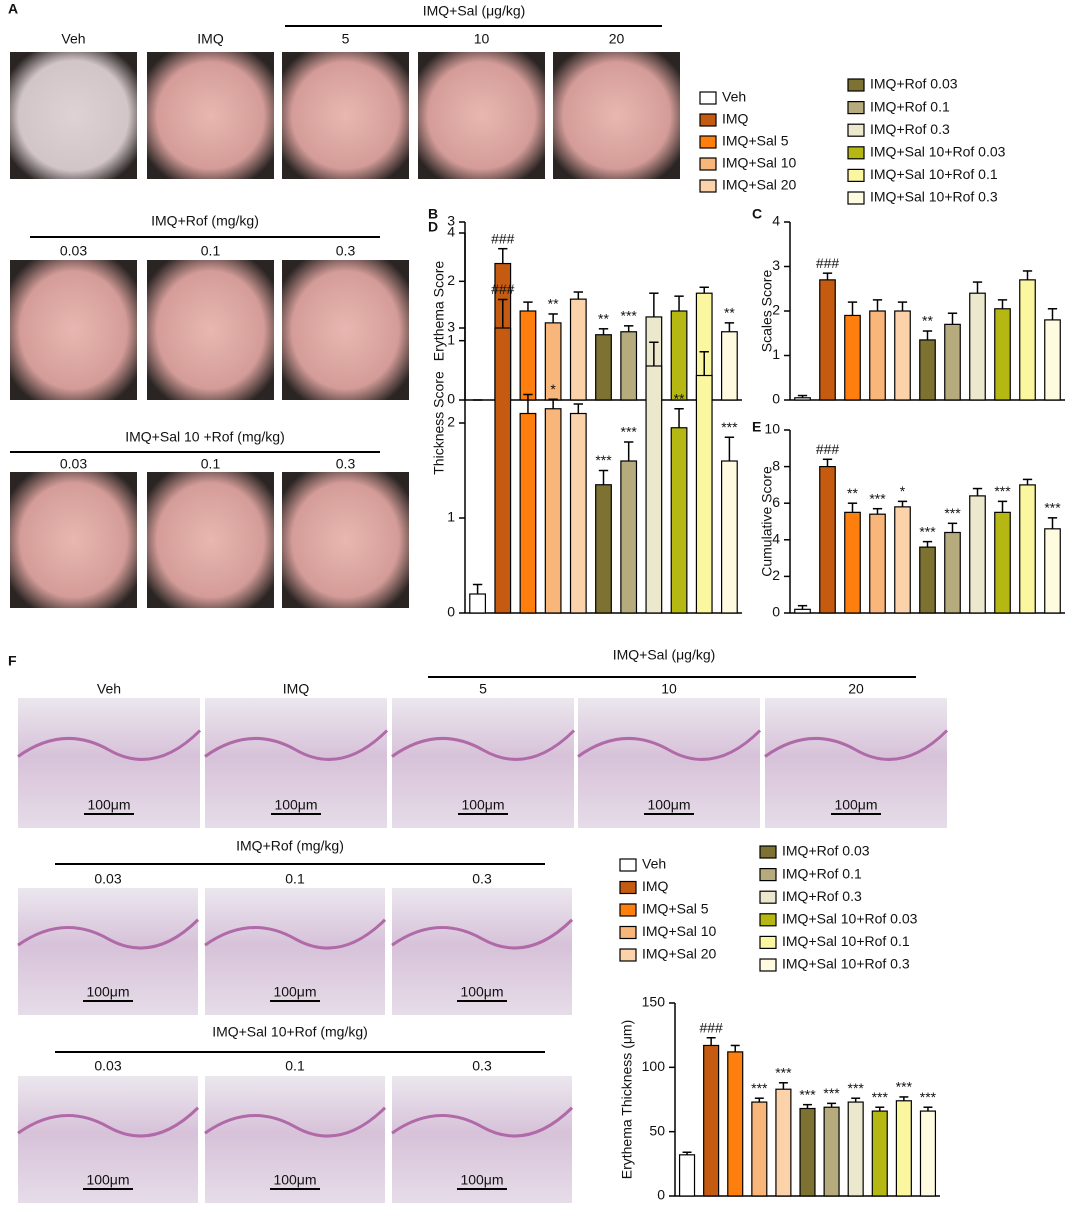 Image resolution: width=1072 pixels, height=1207 pixels. I want to click on y-tick-label: 150, so click(654, 1002).